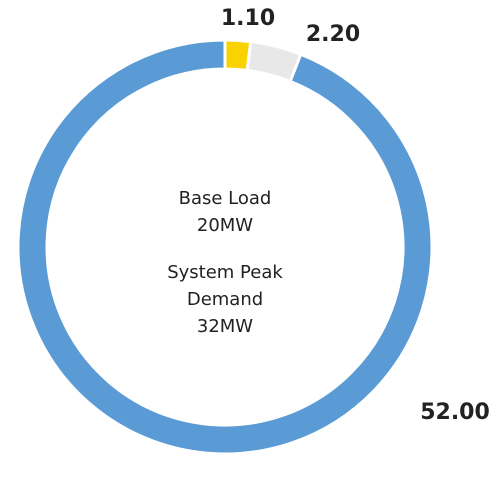 Image resolution: width=502 pixels, height=477 pixels. What do you see at coordinates (333, 34) in the screenshot?
I see `value-label: 2.20` at bounding box center [333, 34].